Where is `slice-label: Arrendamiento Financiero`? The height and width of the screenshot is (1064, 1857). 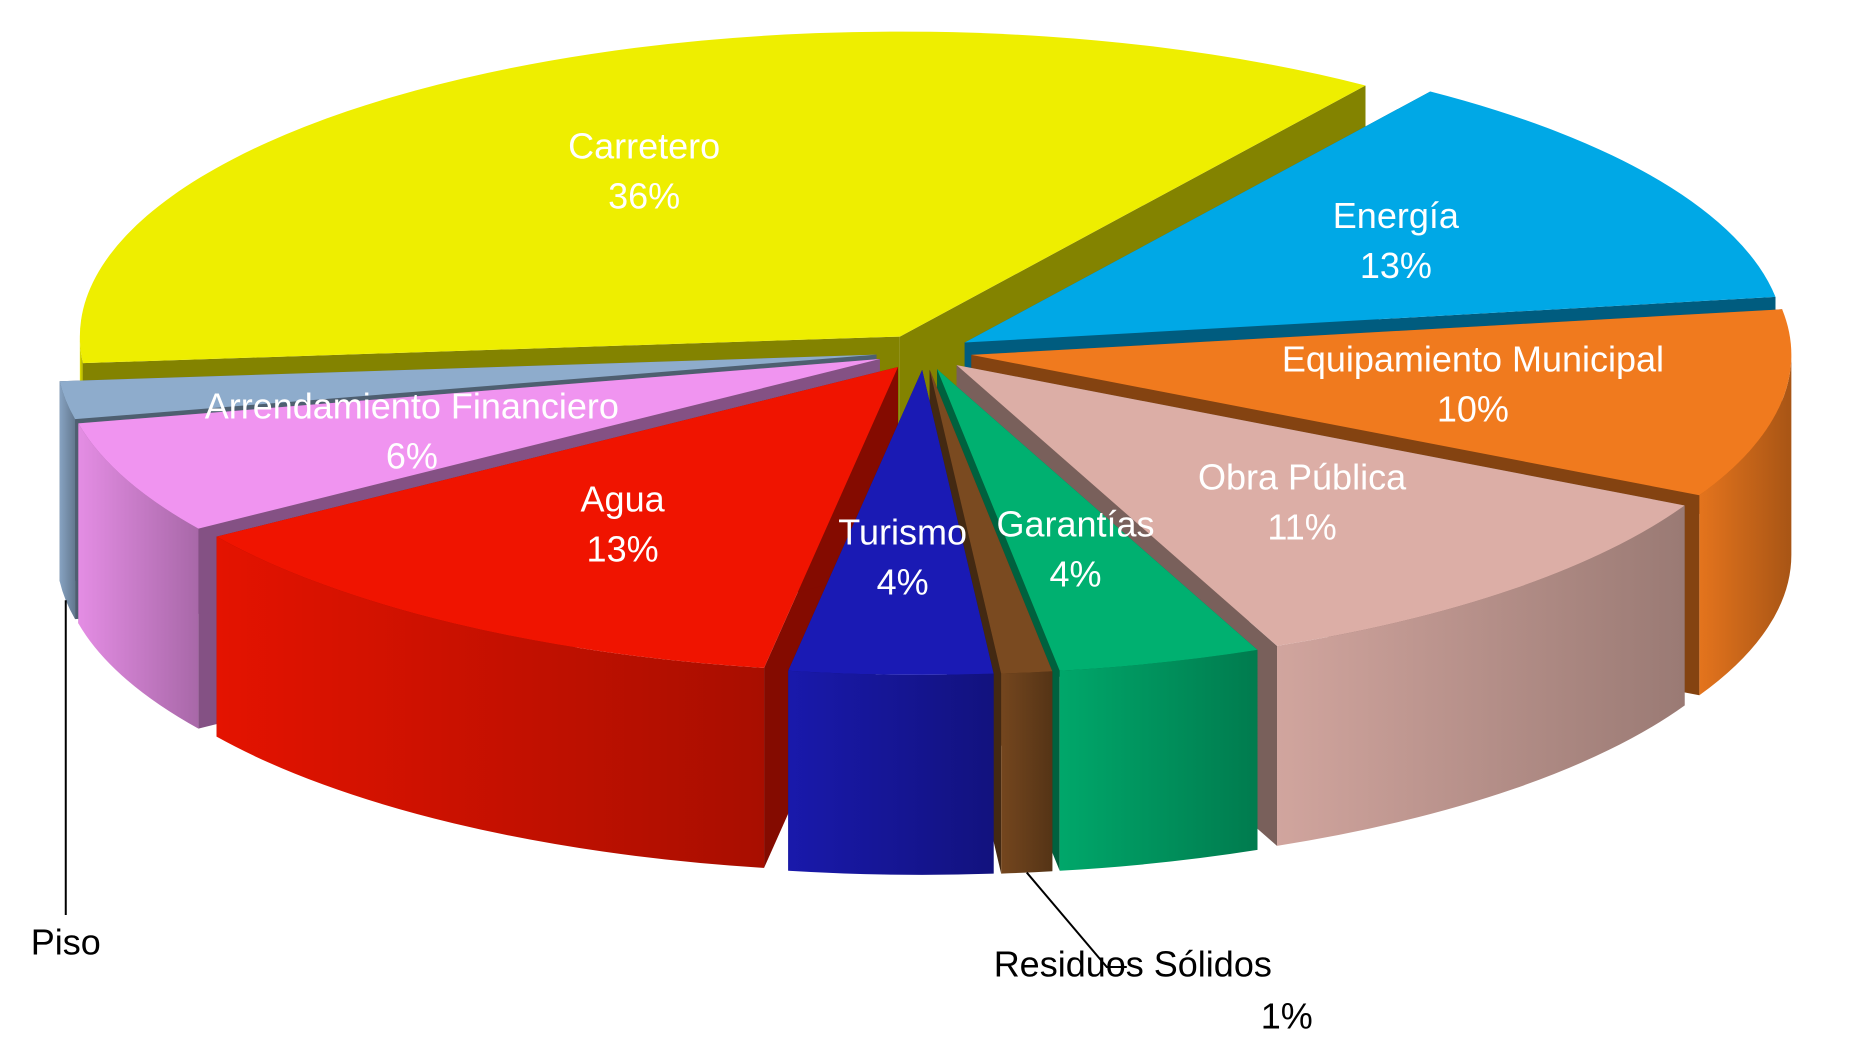
slice-label: Arrendamiento Financiero is located at coordinates (412, 405).